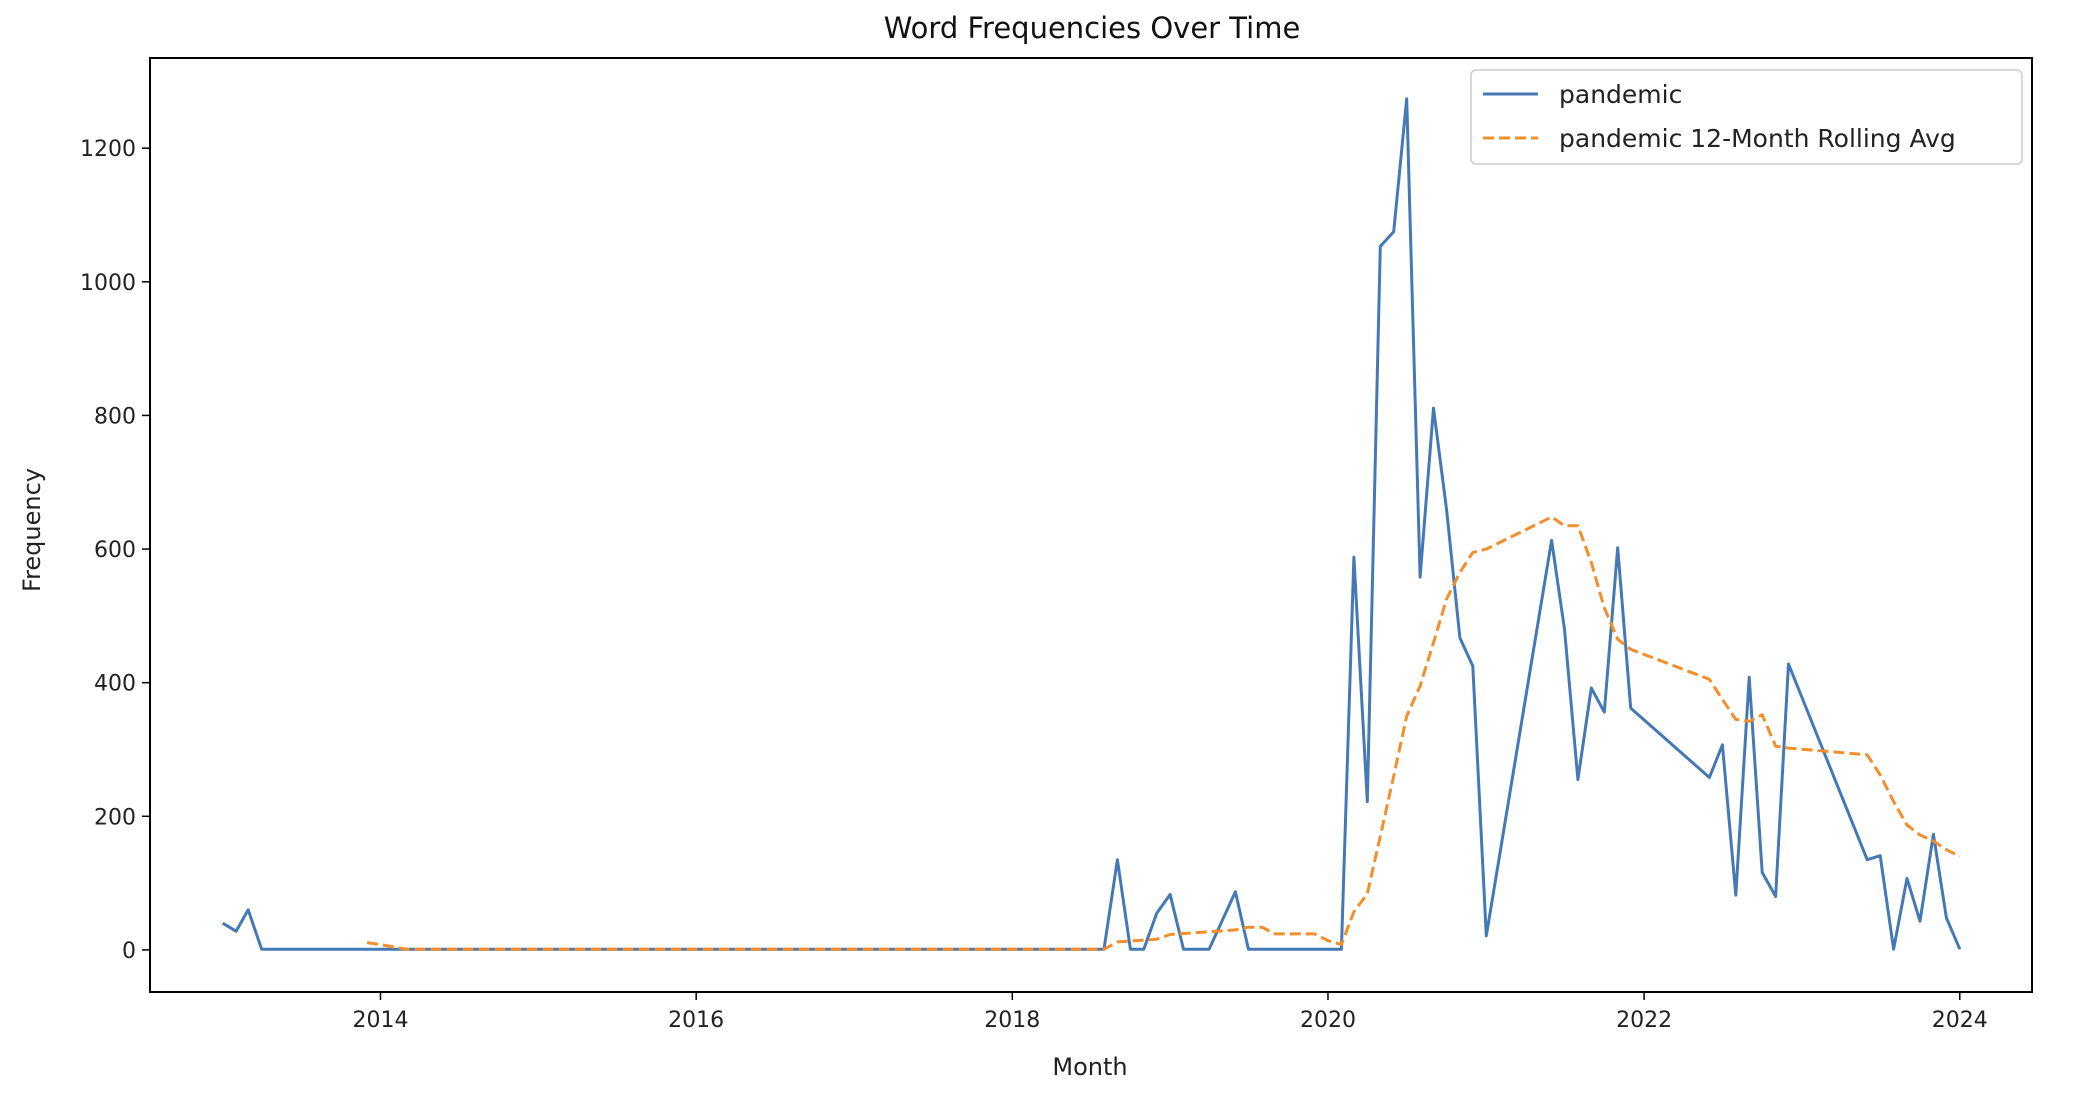 The height and width of the screenshot is (1094, 2082). I want to click on y-tick-label: 1000, so click(108, 283).